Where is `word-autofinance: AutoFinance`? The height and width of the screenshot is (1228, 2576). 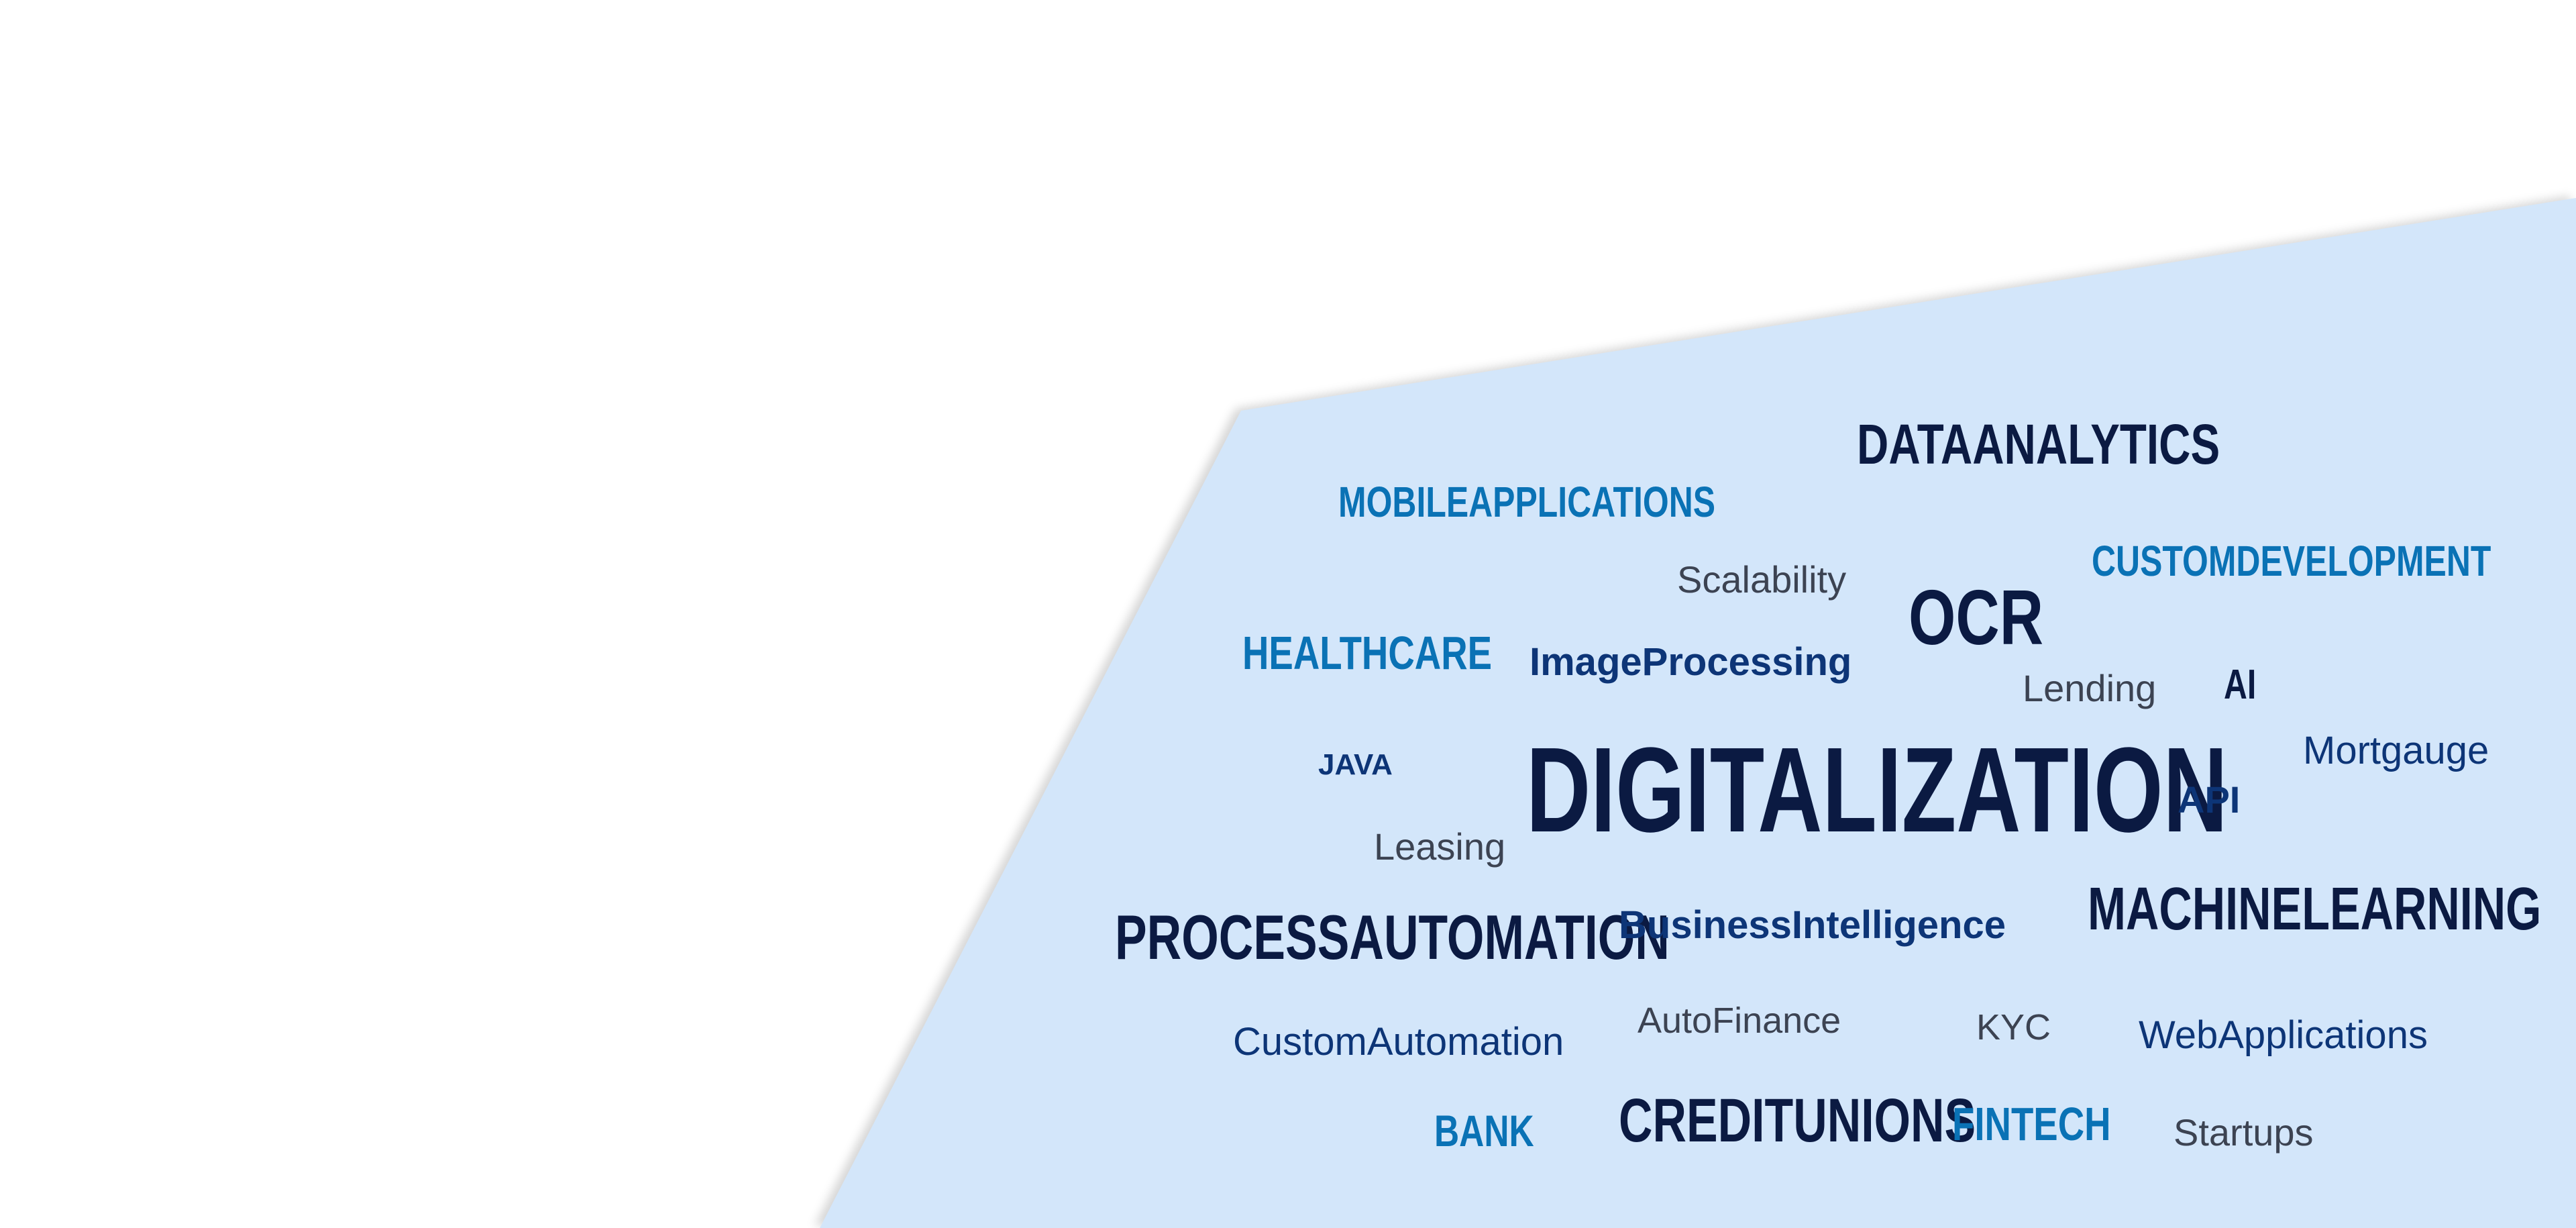
word-autofinance: AutoFinance is located at coordinates (1739, 1021).